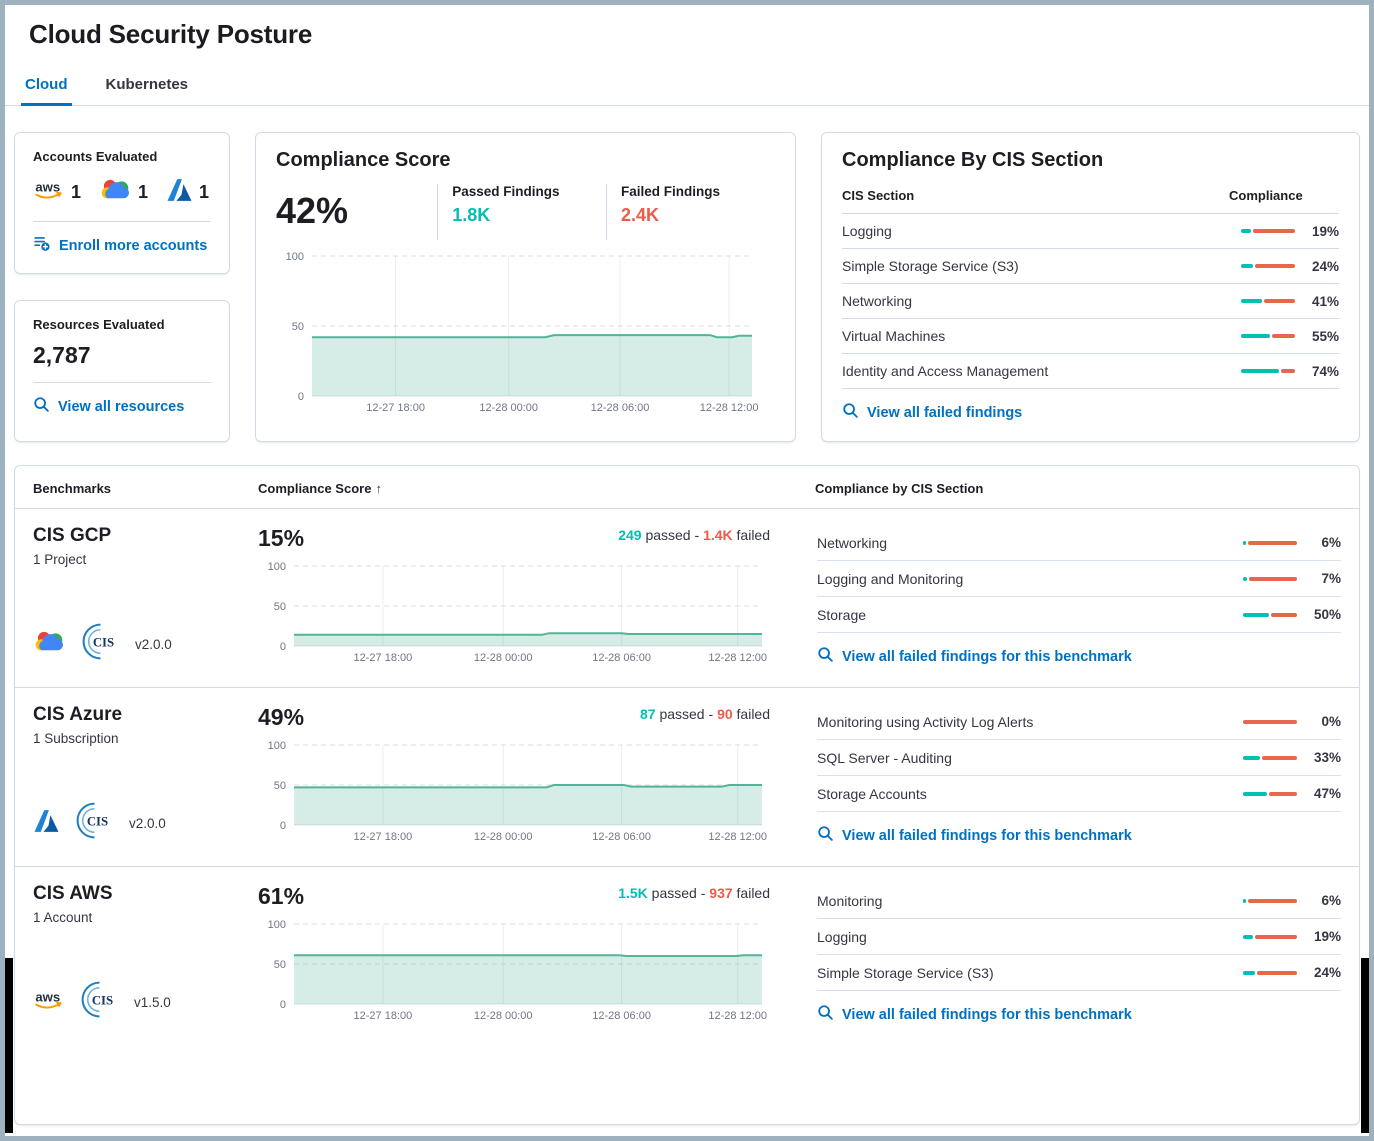  What do you see at coordinates (878, 195) in the screenshot?
I see `cis-section-column-header: CIS Section` at bounding box center [878, 195].